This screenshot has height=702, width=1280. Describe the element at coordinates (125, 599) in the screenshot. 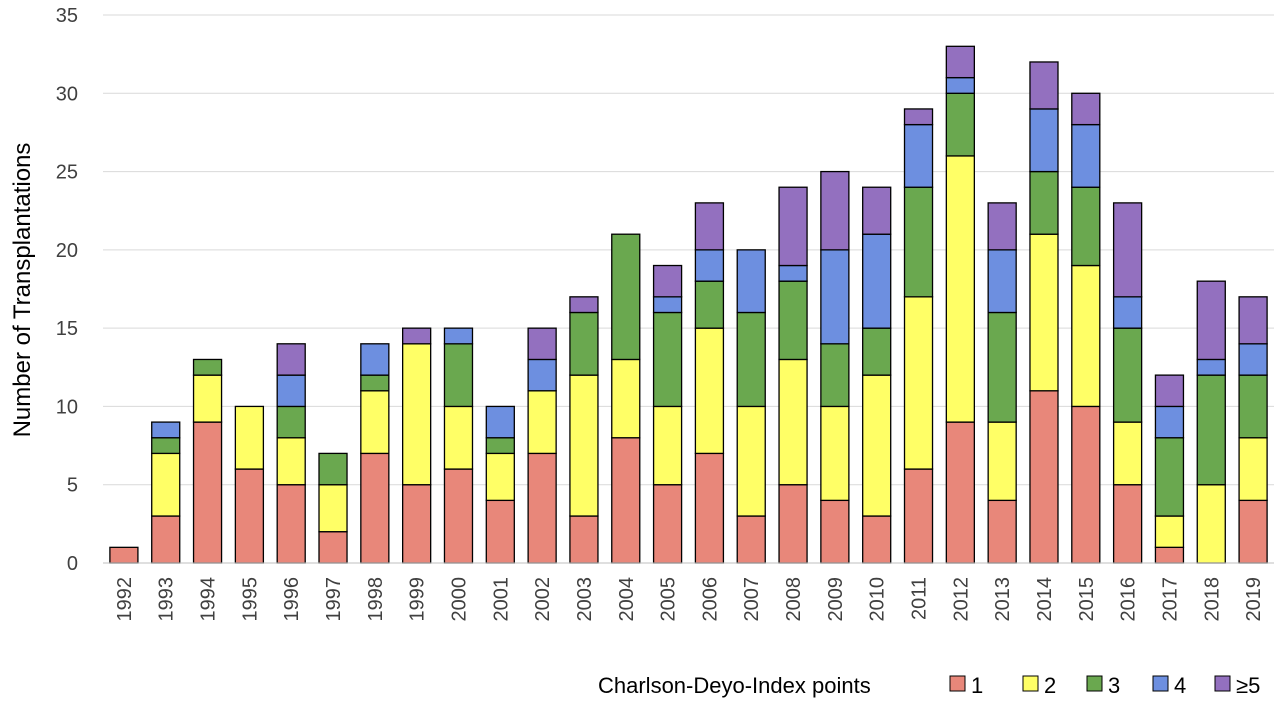

I see `x-tick-label: 1992` at that location.